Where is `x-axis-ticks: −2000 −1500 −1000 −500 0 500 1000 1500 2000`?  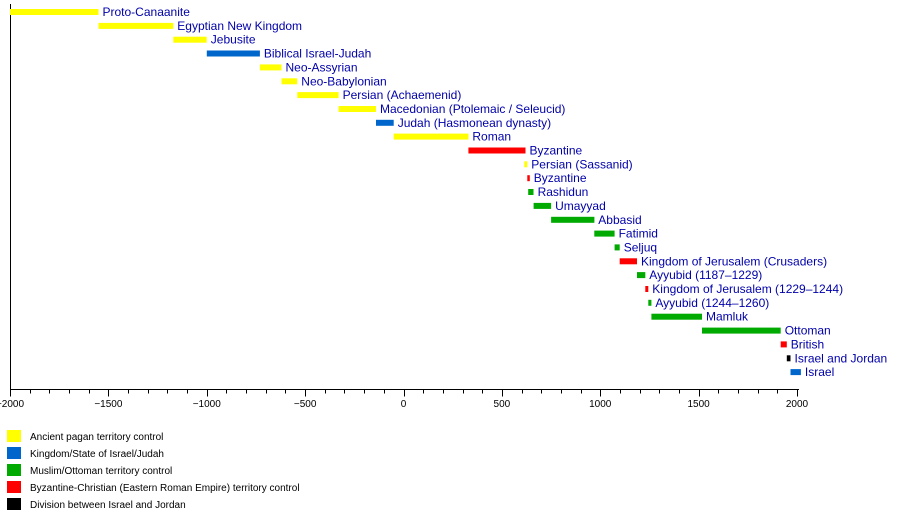 x-axis-ticks: −2000 −1500 −1000 −500 0 500 1000 1500 2000 is located at coordinates (404, 399).